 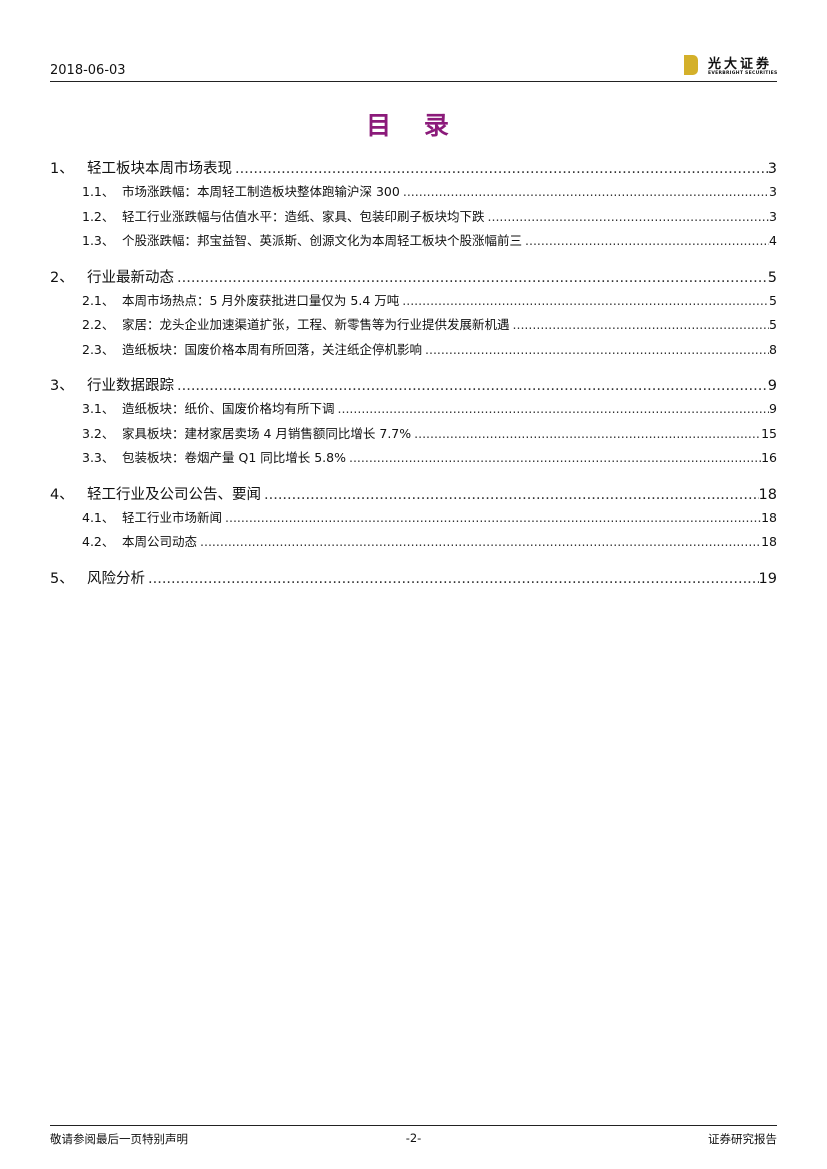 I want to click on toc-page: 4, so click(x=773, y=240).